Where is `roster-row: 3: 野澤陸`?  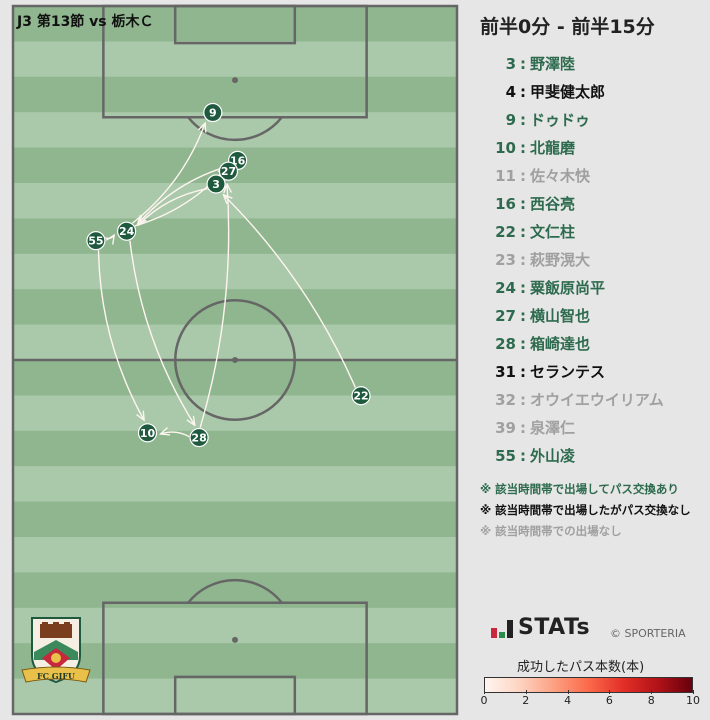 roster-row: 3: 野澤陸 is located at coordinates (572, 66).